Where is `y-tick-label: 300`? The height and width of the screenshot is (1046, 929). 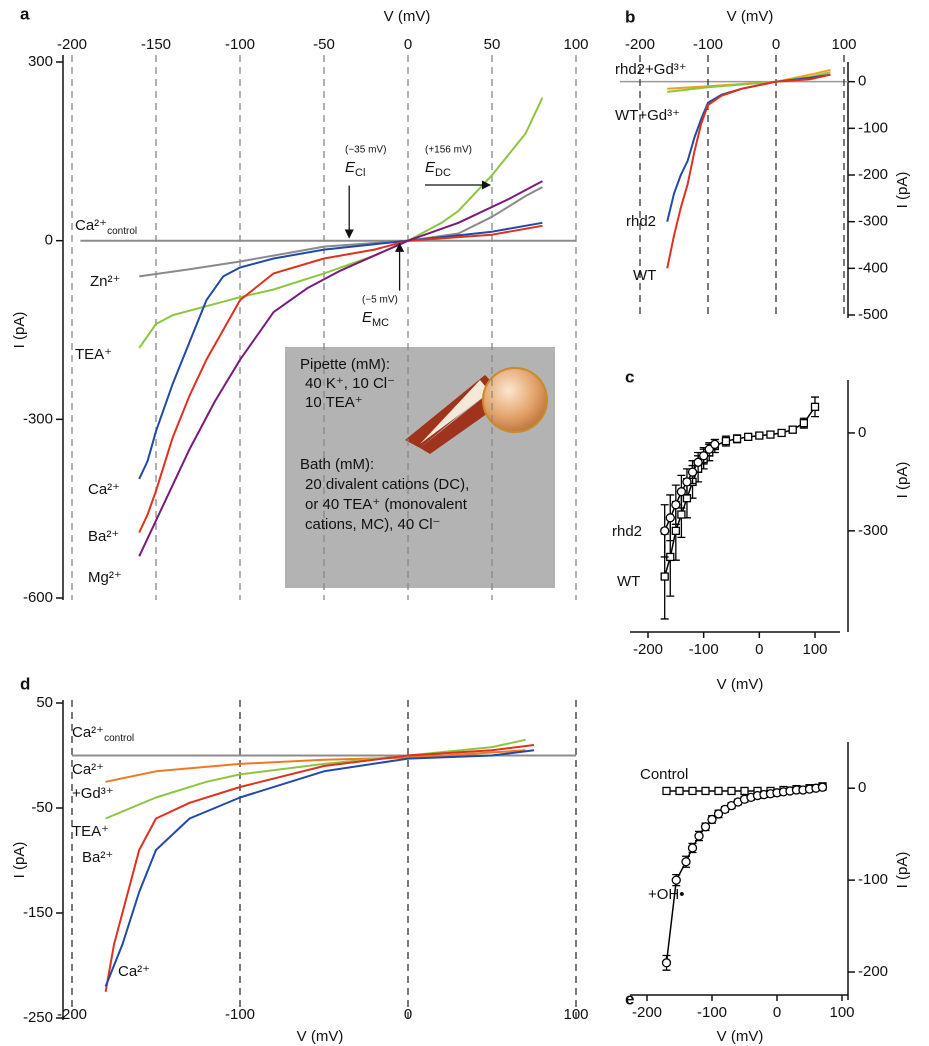
y-tick-label: 300 is located at coordinates (40, 61).